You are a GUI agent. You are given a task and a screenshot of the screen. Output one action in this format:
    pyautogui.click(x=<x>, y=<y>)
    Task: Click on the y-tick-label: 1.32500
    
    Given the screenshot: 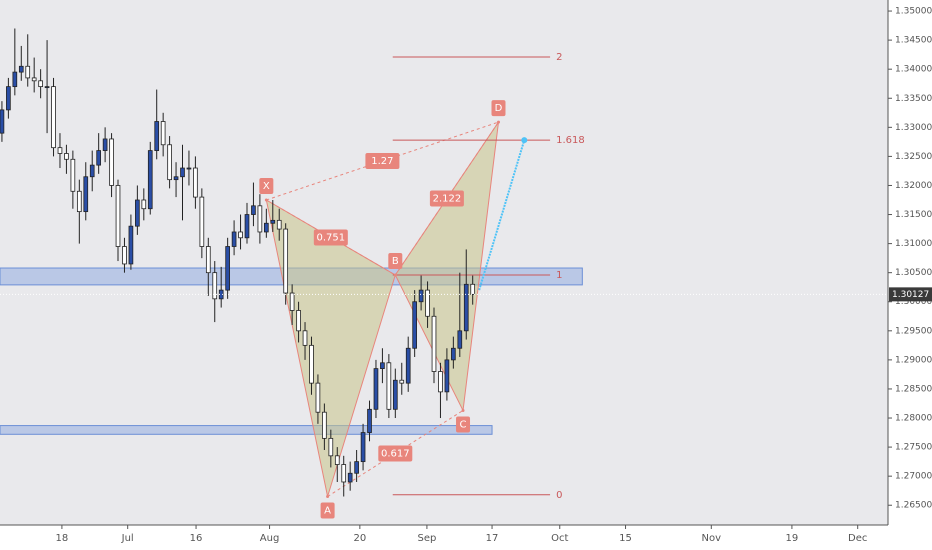 What is the action you would take?
    pyautogui.click(x=913, y=157)
    